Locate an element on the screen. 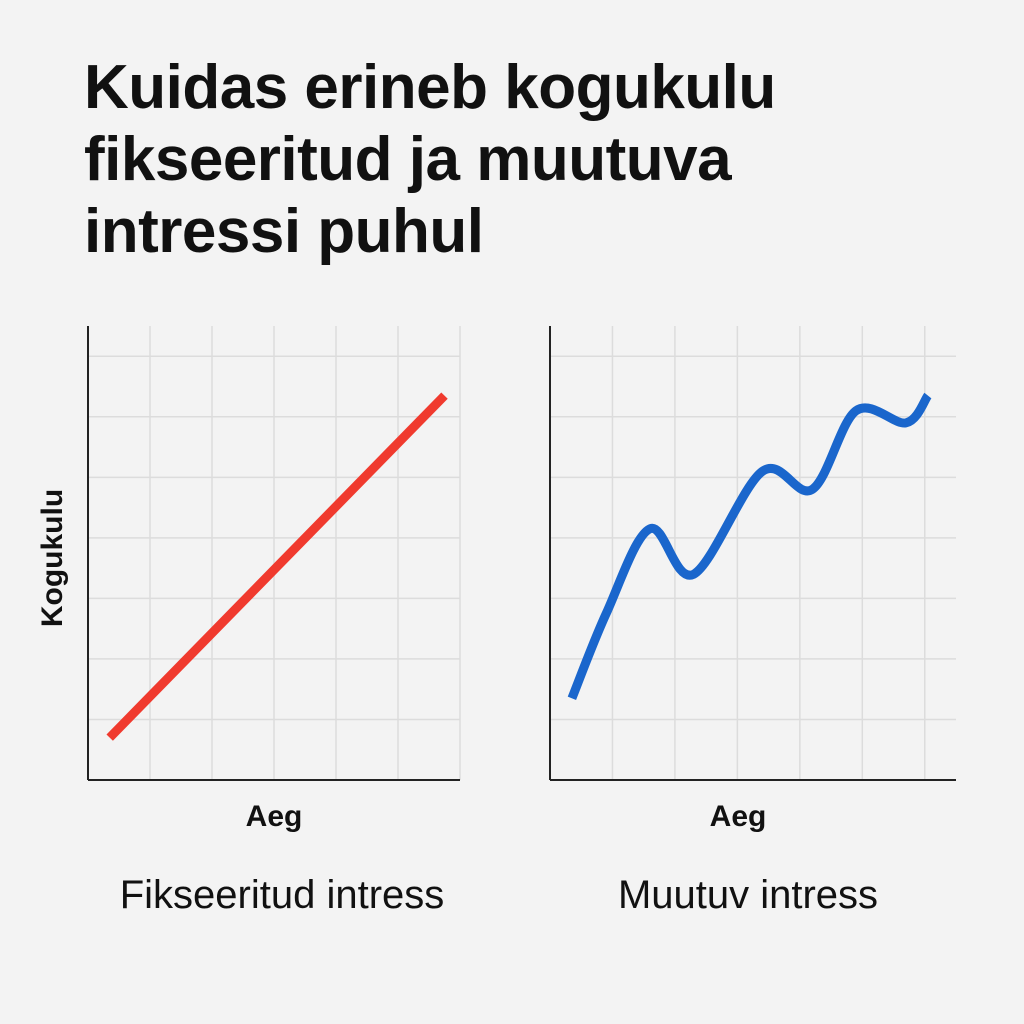  title-line-3: intressi puhul is located at coordinates (284, 231).